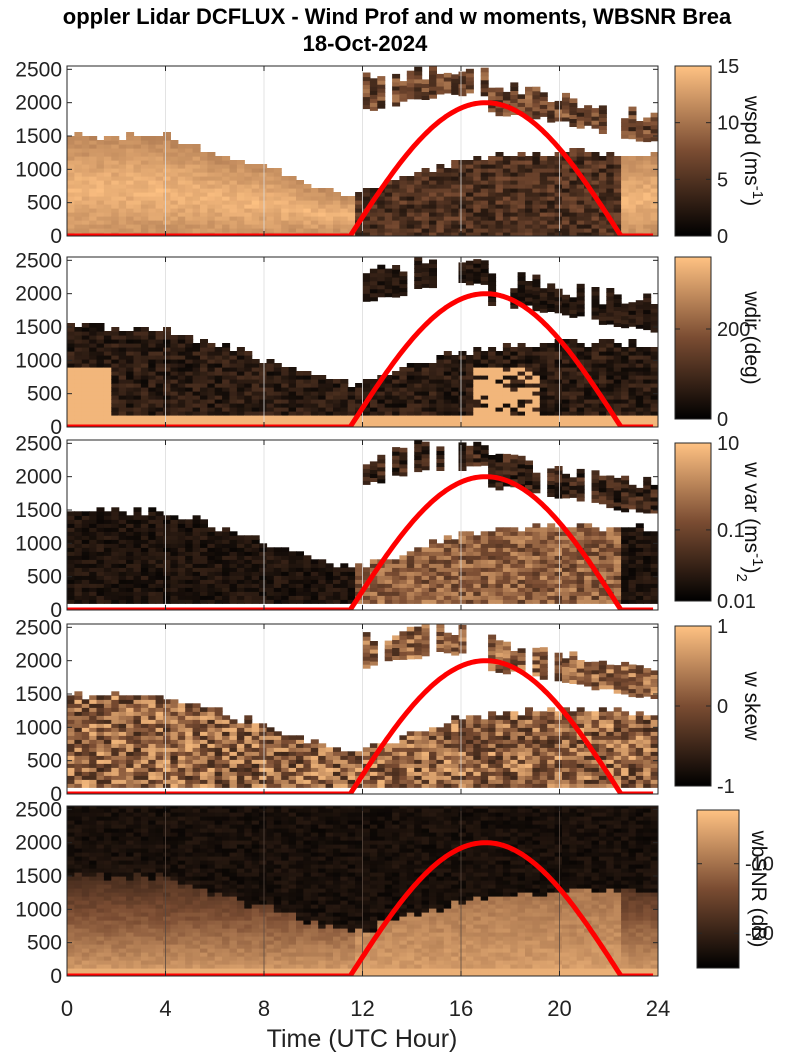 This screenshot has height=1059, width=785. What do you see at coordinates (759, 934) in the screenshot?
I see `colorbar-tick-label: -20` at bounding box center [759, 934].